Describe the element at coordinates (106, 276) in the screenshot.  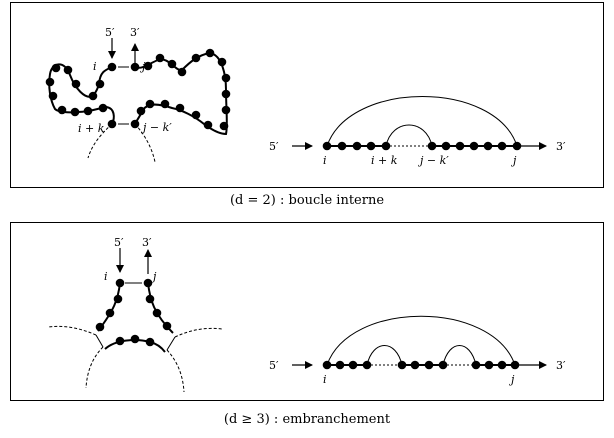
I see `loop-label-i-bottom: i` at that location.